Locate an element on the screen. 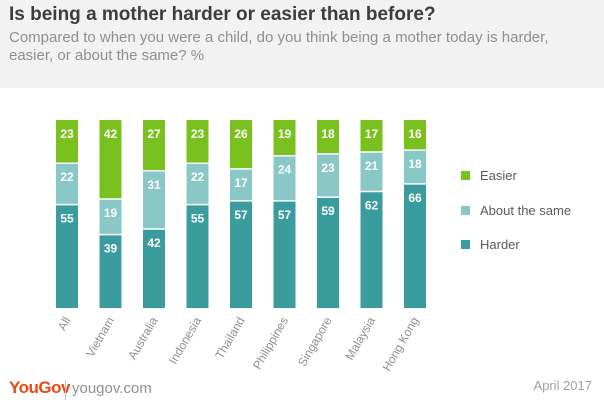 Image resolution: width=604 pixels, height=418 pixels. category-label: Vietnam is located at coordinates (100, 337).